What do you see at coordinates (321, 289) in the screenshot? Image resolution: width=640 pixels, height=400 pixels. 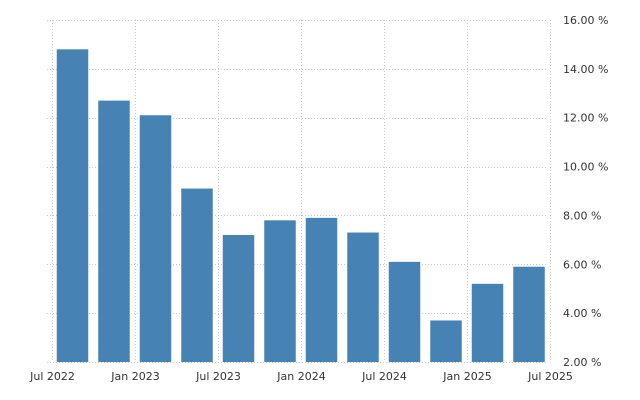 I see `bar-q1-2024` at bounding box center [321, 289].